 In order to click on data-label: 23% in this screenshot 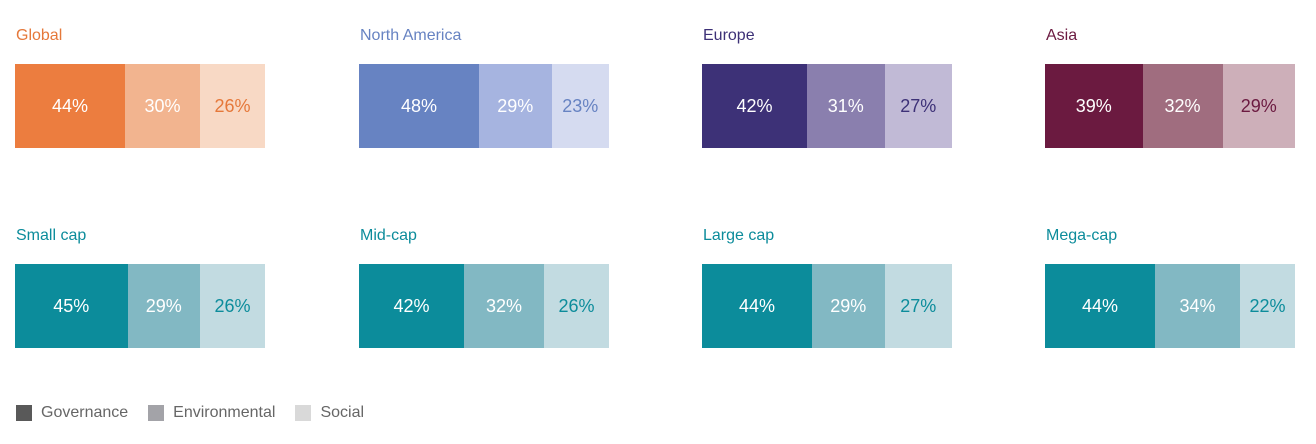, I will do `click(580, 105)`.